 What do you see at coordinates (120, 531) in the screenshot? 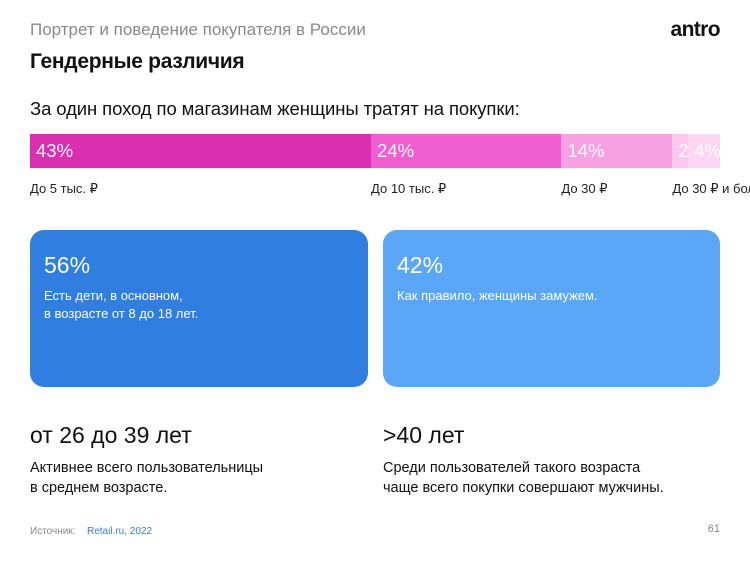
I see `source-link: Retail.ru, 2022` at bounding box center [120, 531].